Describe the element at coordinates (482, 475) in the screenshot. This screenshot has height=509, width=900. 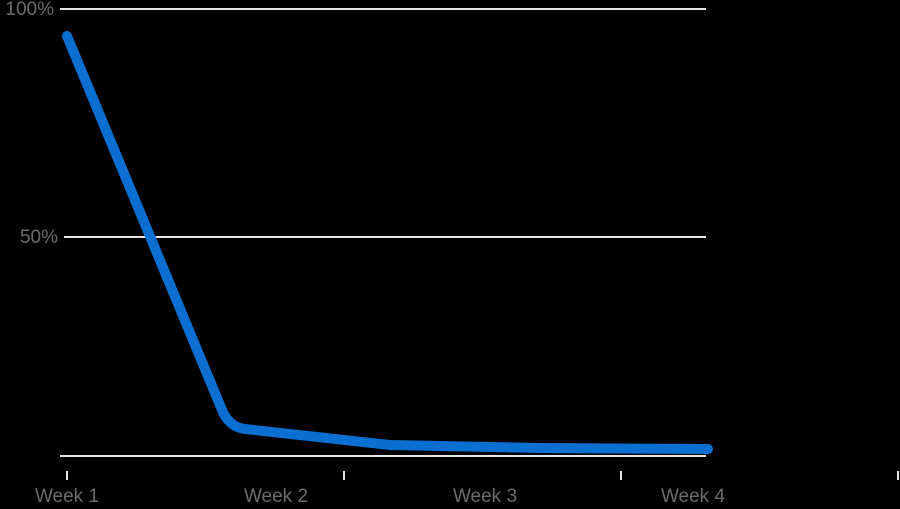
I see `x-ticks` at that location.